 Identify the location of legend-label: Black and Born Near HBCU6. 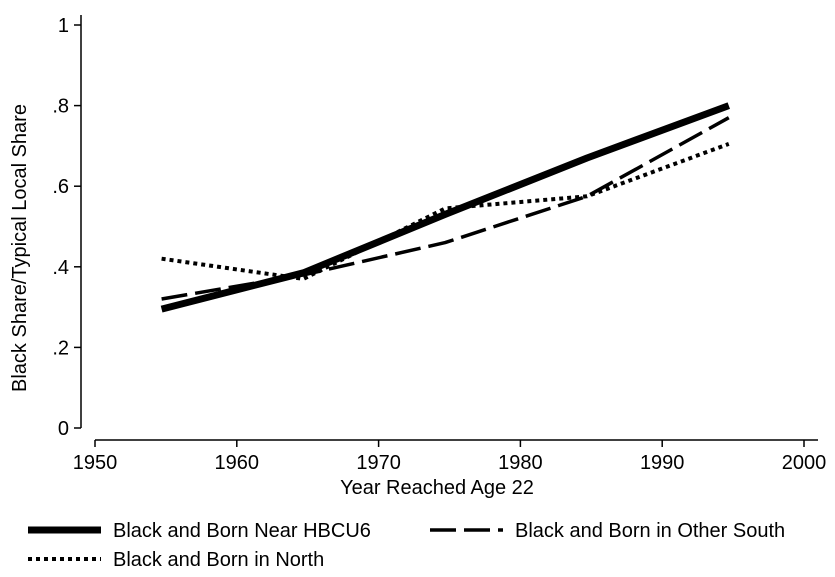
(242, 531).